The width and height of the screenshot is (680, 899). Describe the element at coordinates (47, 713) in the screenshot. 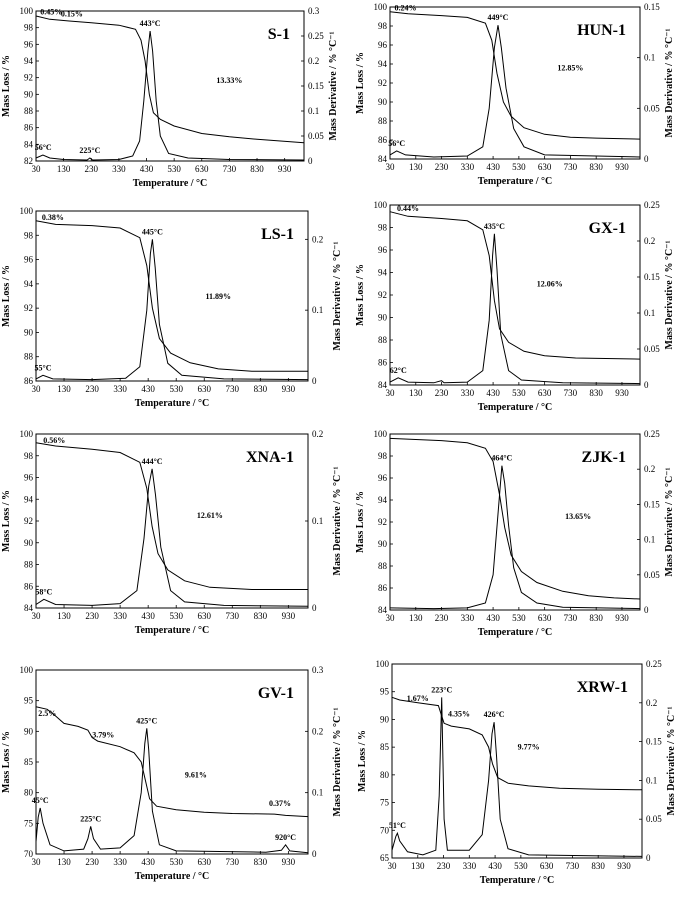

I see `annotation-label: 2.5%` at that location.